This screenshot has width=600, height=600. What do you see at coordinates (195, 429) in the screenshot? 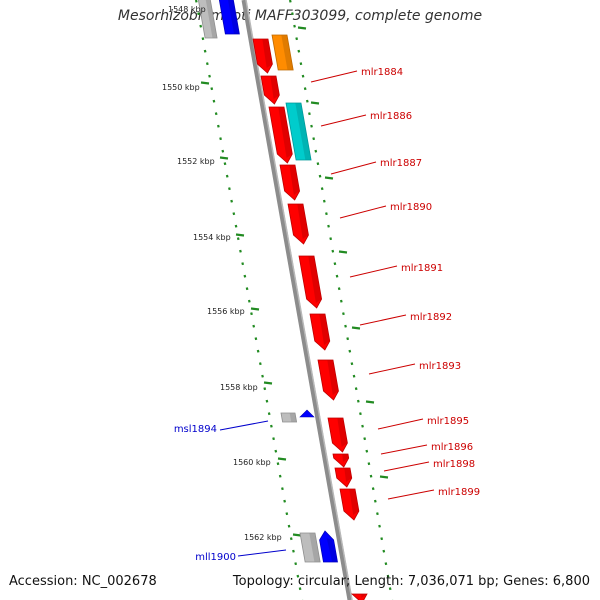
I see `gene-label-msl1894: msl1894` at bounding box center [195, 429].